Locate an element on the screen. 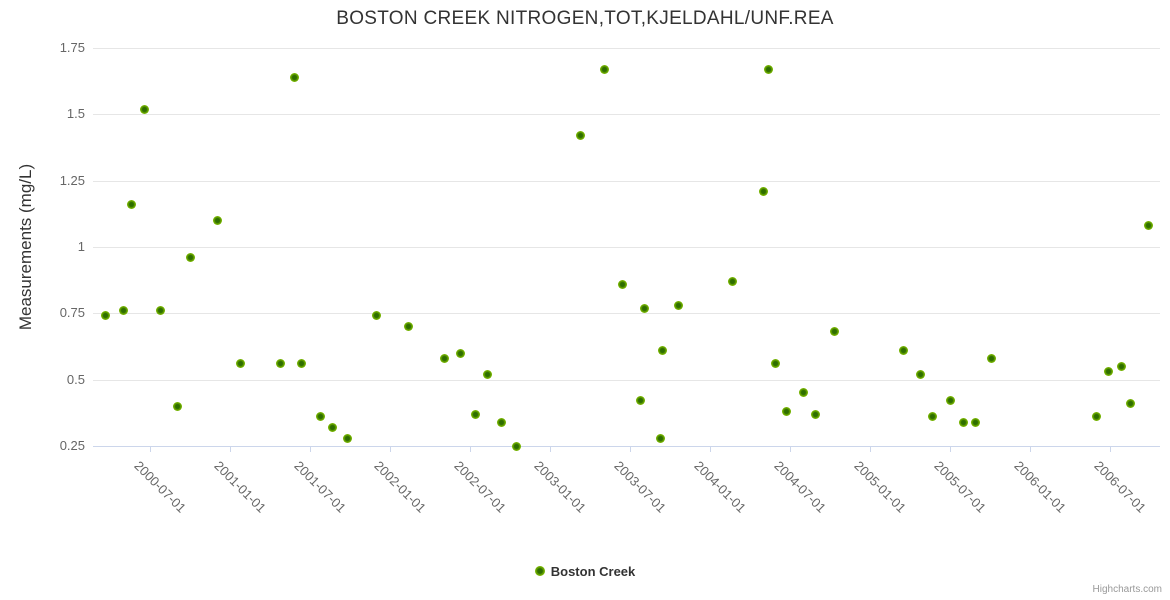 The image size is (1170, 600). x-axis-tick-label-text: 2005-01-01 is located at coordinates (880, 487).